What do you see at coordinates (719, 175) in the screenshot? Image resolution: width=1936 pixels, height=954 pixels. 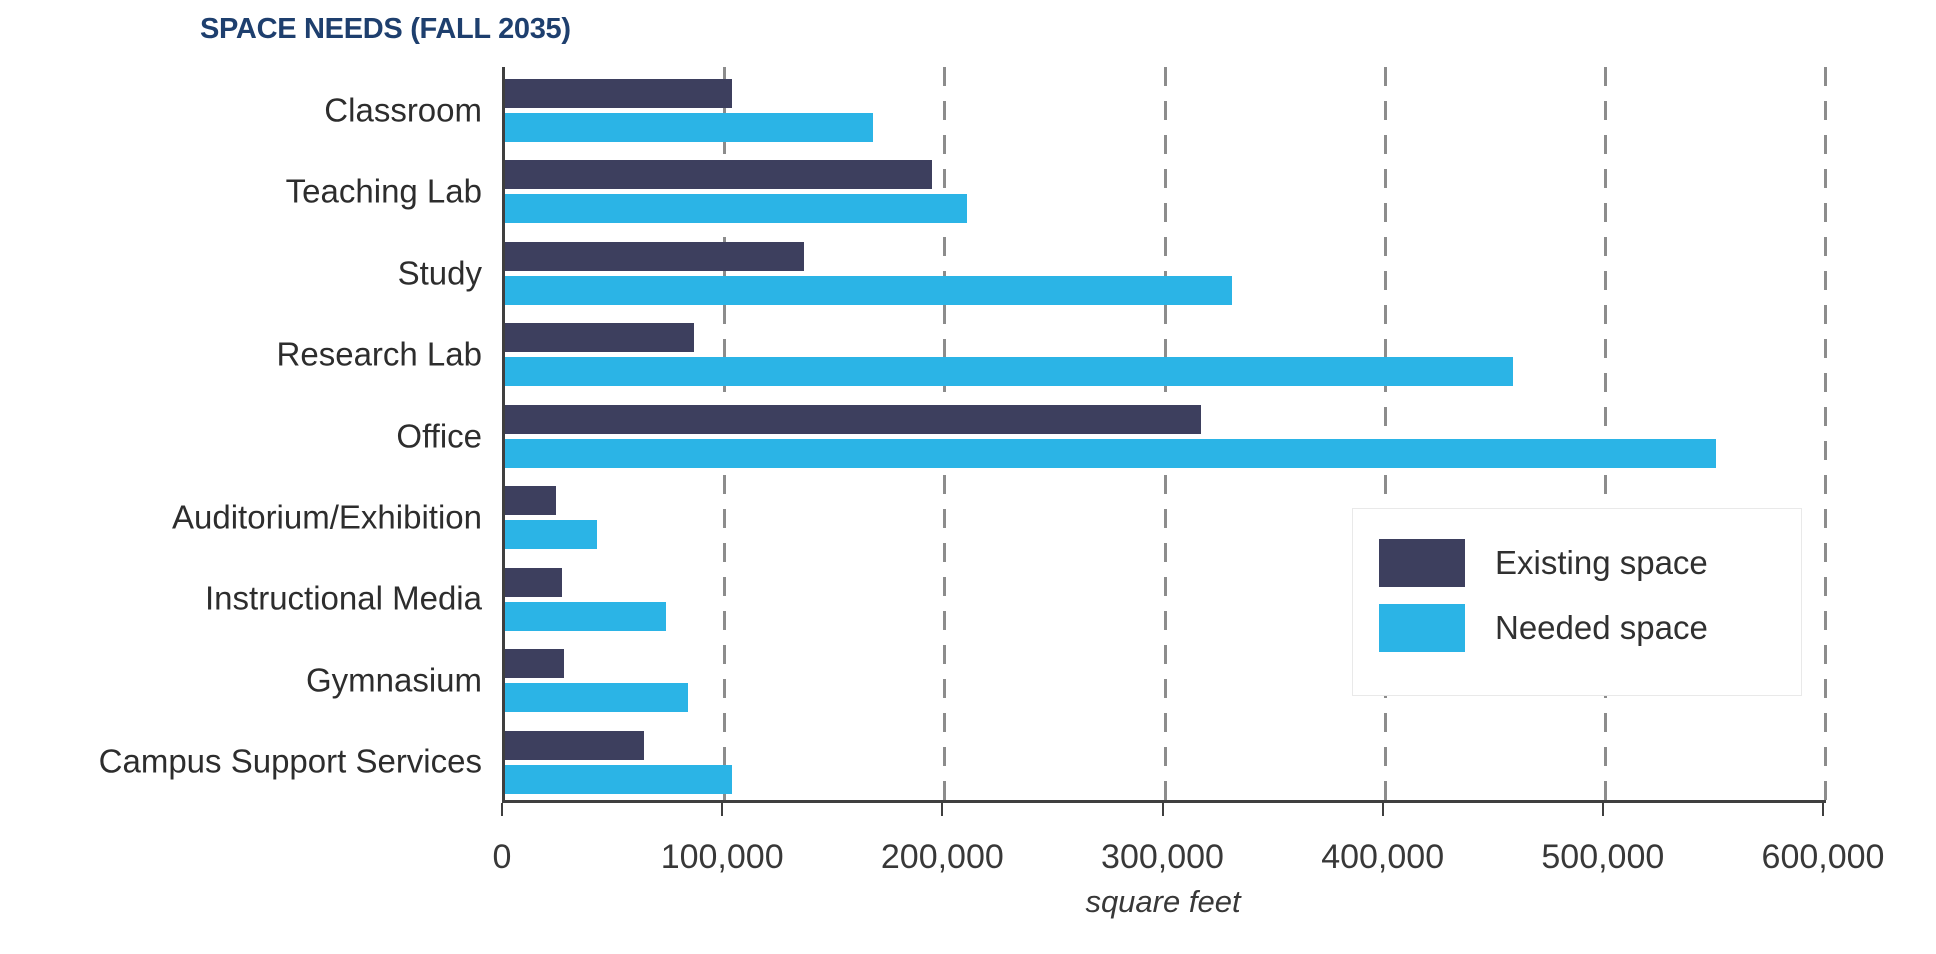 I see `bar-existing-teaching-lab` at bounding box center [719, 175].